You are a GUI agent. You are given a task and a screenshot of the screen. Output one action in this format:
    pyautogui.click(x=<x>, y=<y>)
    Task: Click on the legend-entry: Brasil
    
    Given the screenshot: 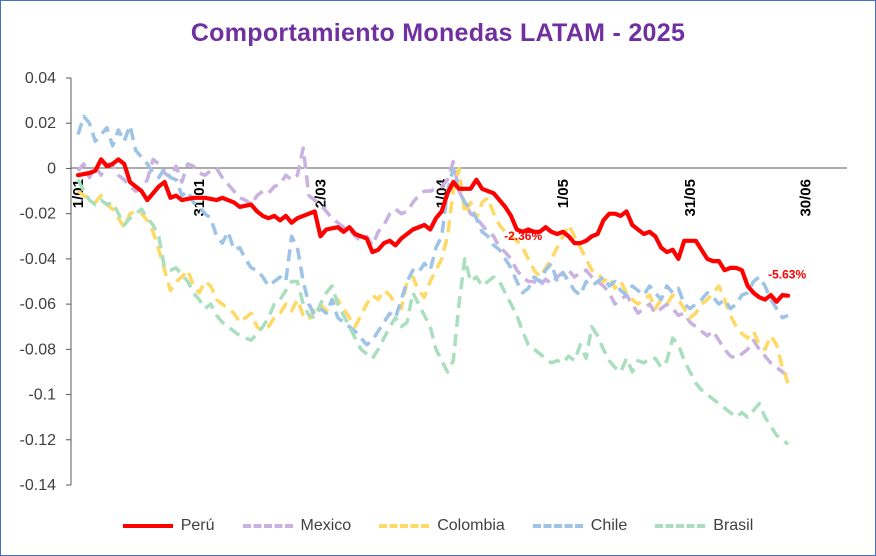 What is the action you would take?
    pyautogui.click(x=704, y=526)
    